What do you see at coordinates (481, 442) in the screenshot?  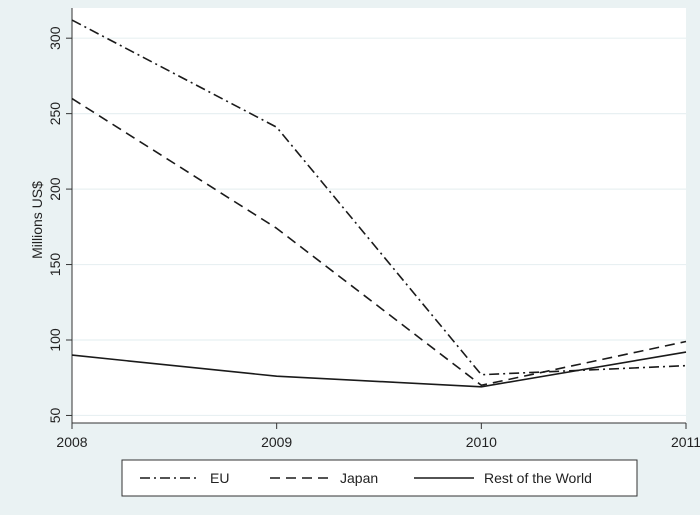 I see `x-tick-label: 2010` at bounding box center [481, 442].